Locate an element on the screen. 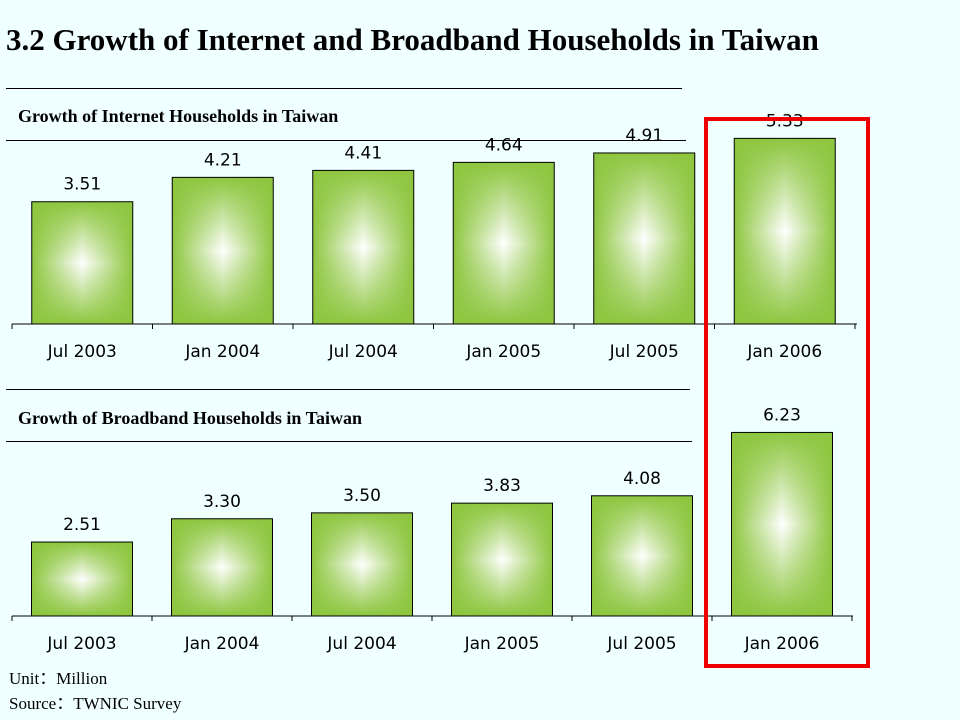 The image size is (960, 720). data-label: 4.64 is located at coordinates (504, 145).